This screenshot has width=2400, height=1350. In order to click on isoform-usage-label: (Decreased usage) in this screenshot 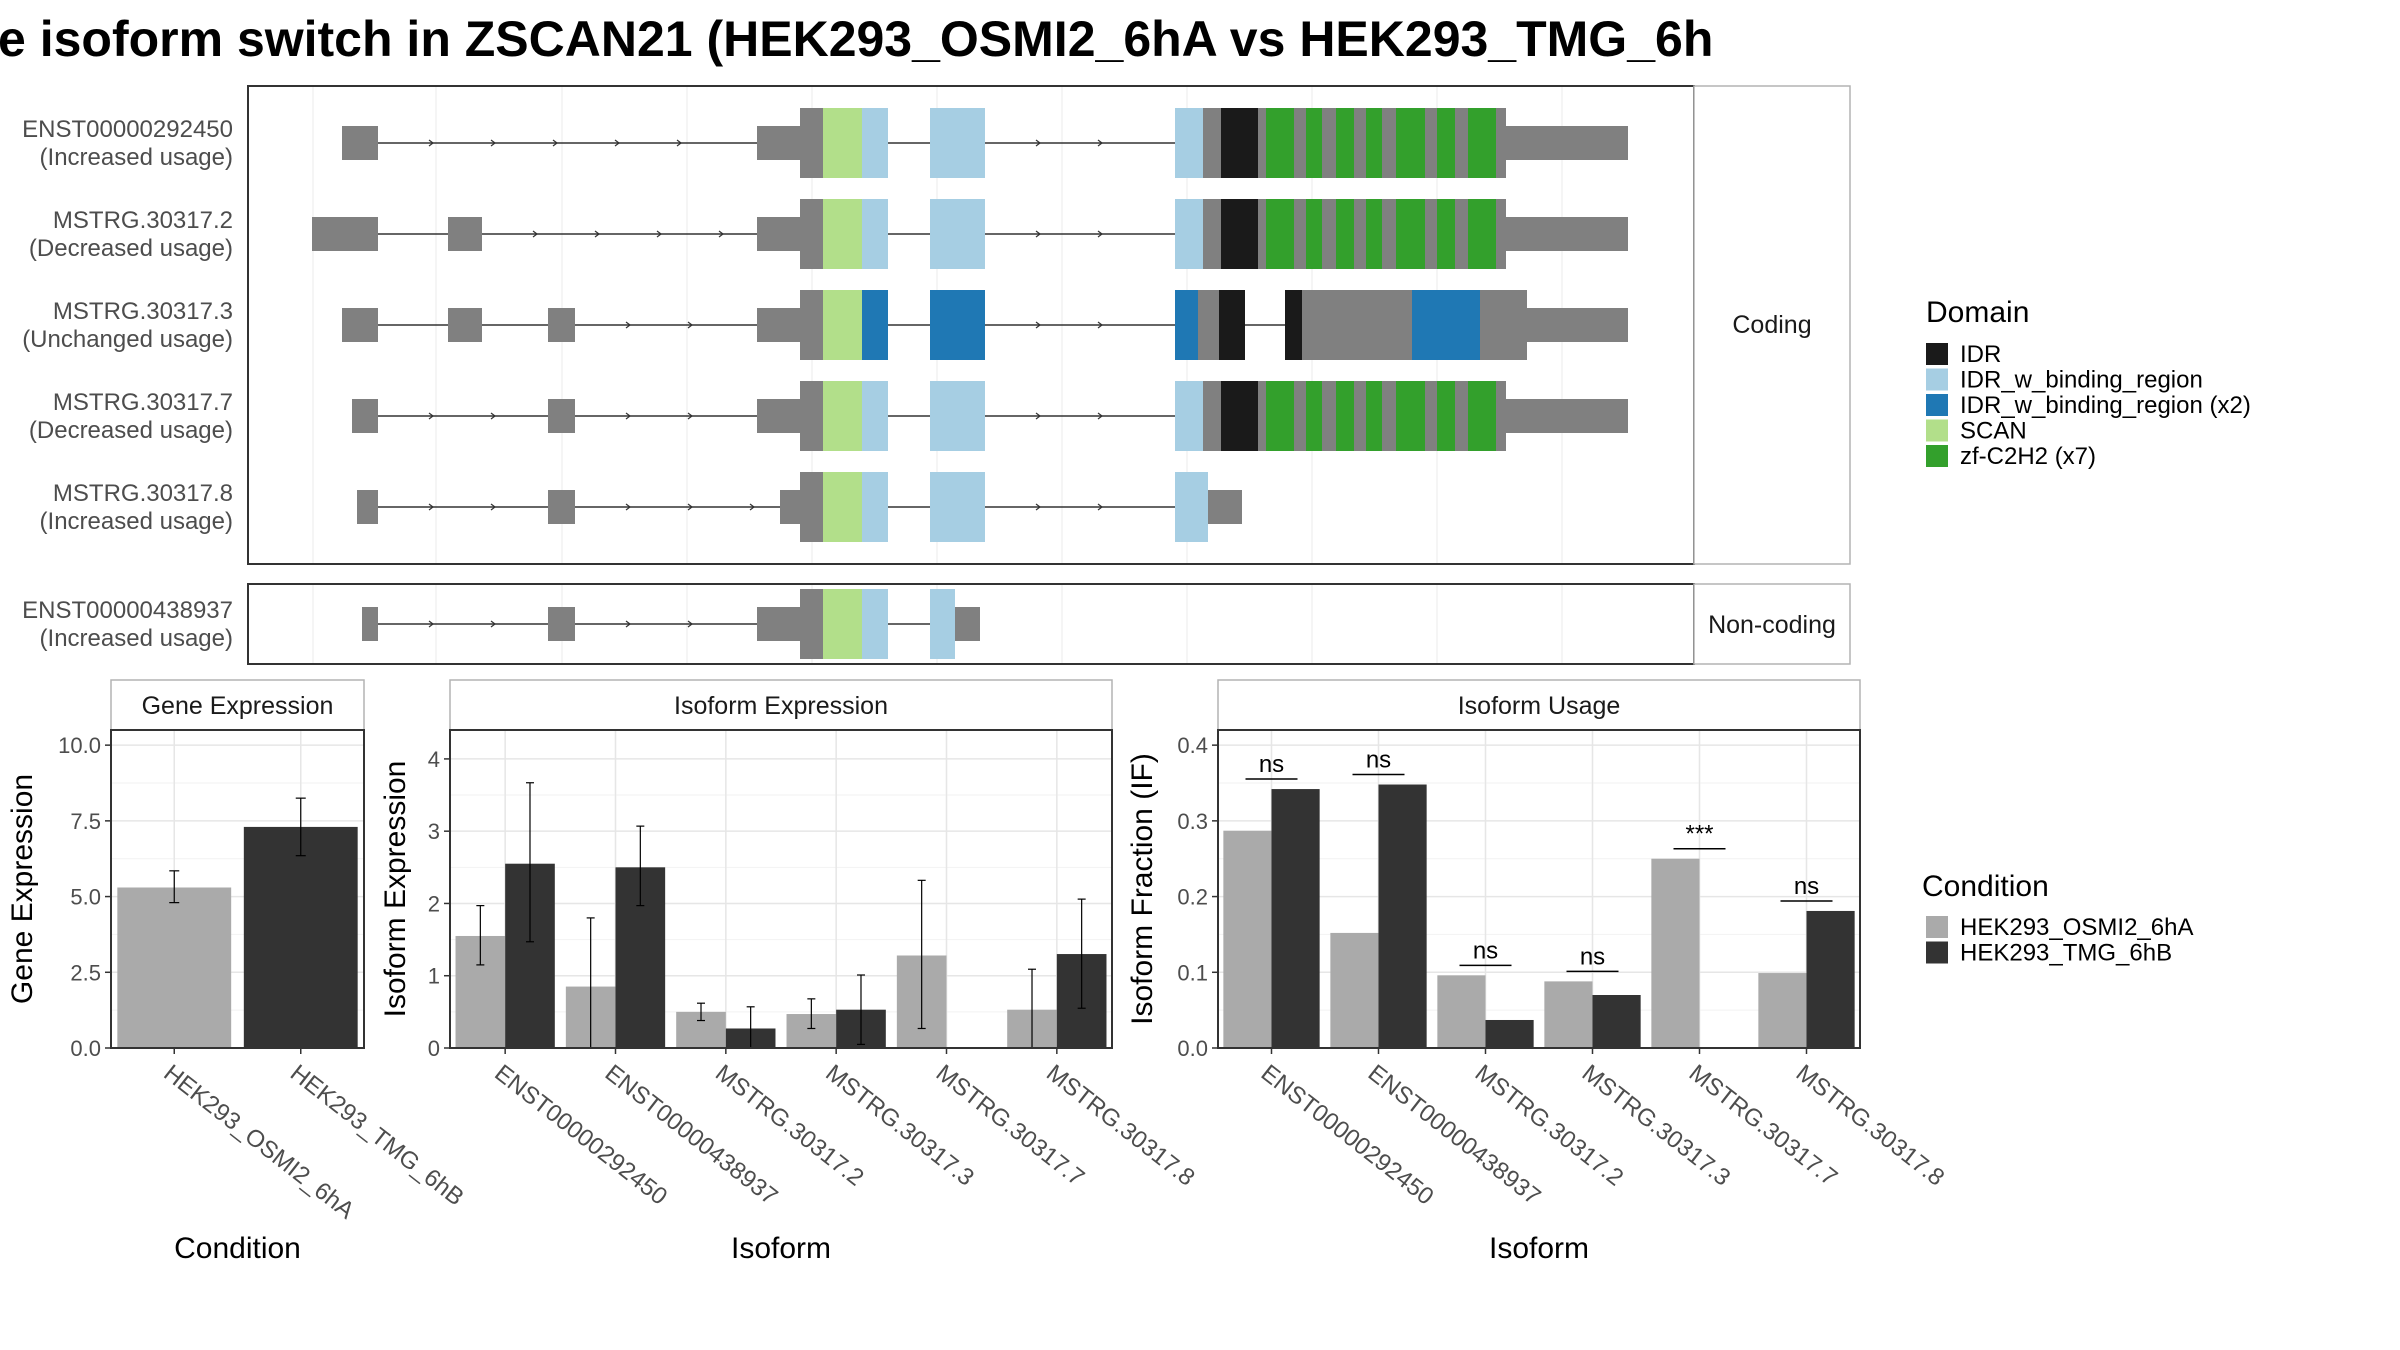, I will do `click(131, 430)`.